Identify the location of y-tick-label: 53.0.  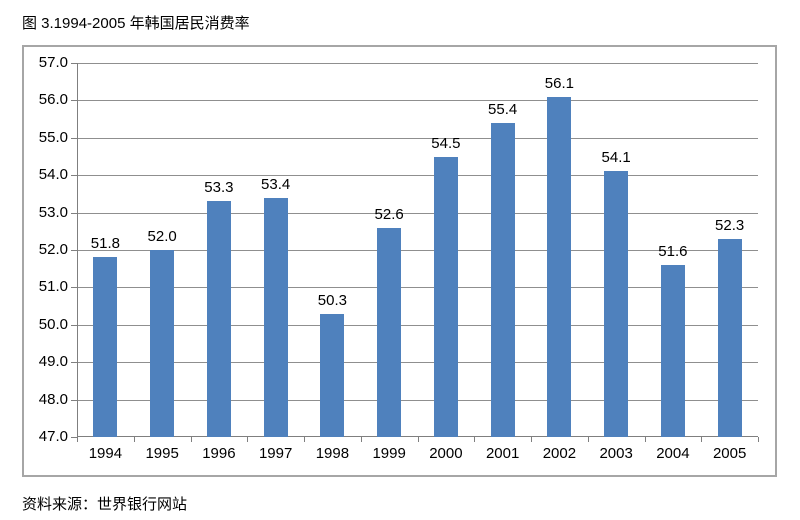
(53, 212).